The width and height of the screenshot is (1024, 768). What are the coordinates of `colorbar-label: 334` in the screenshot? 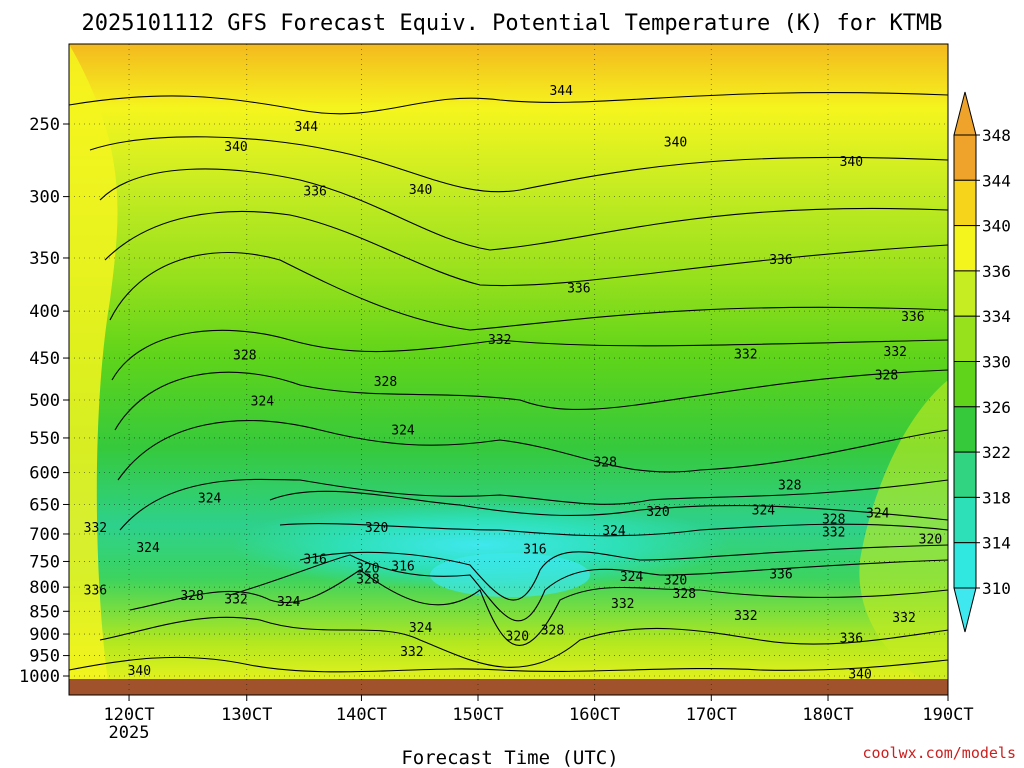 It's located at (996, 316).